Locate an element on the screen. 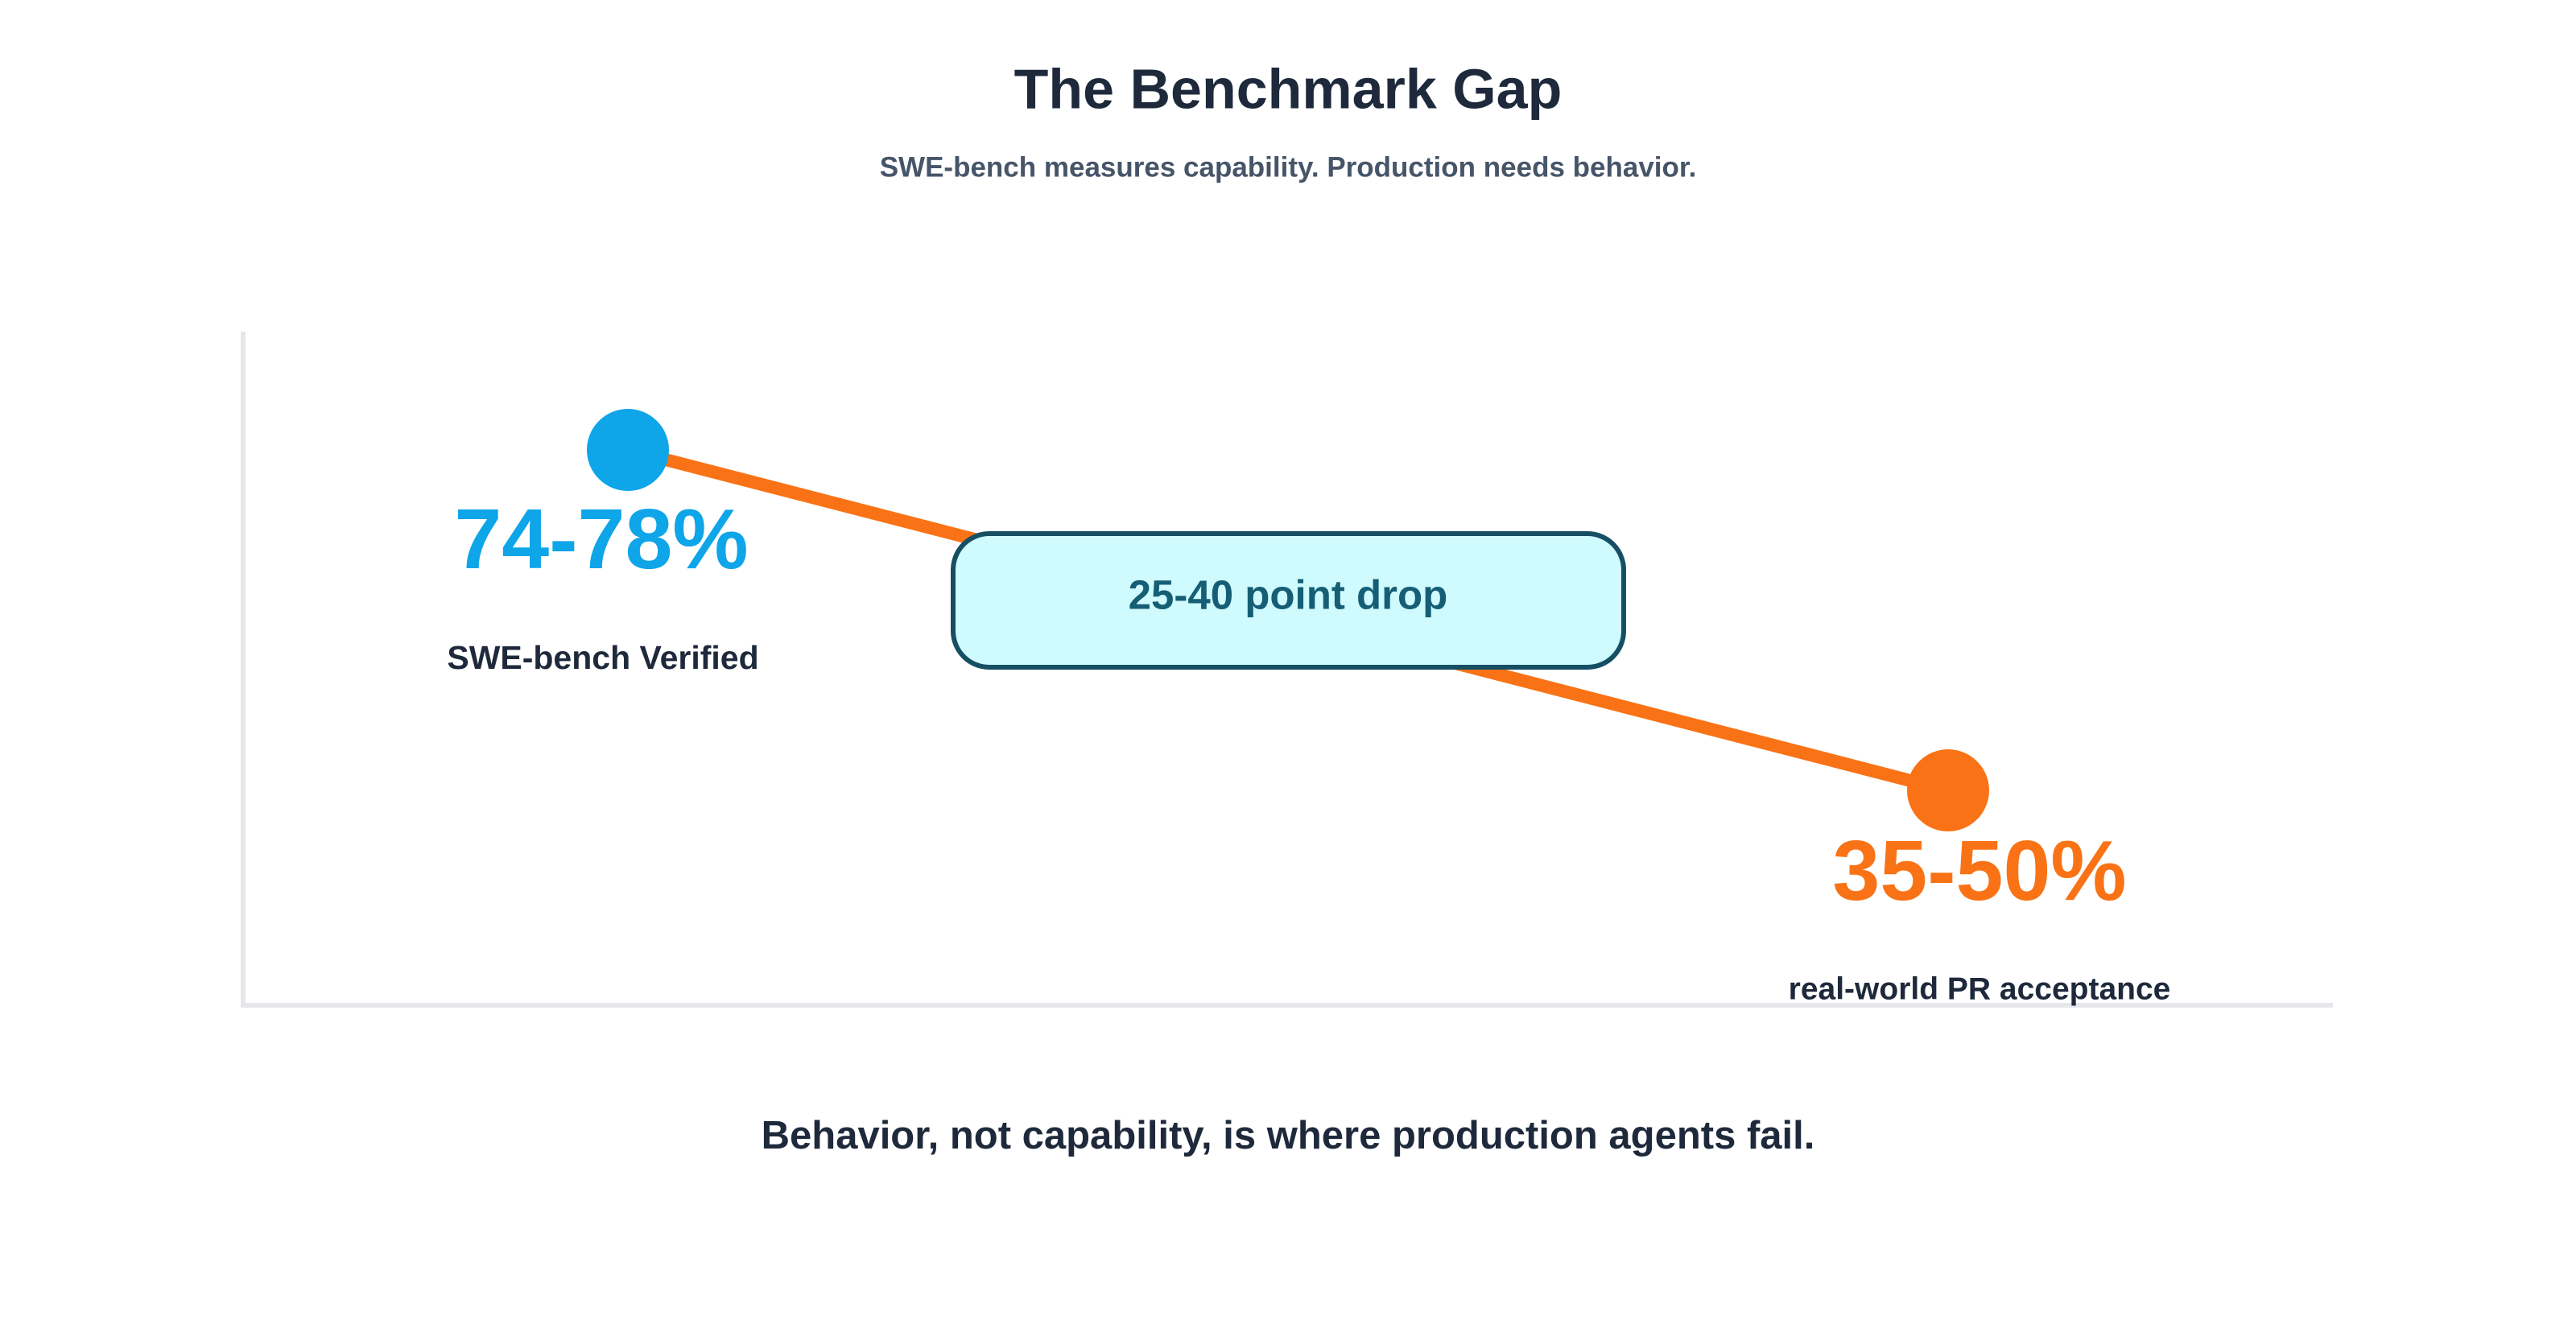  production-label: real-world PR acceptance is located at coordinates (1980, 988).